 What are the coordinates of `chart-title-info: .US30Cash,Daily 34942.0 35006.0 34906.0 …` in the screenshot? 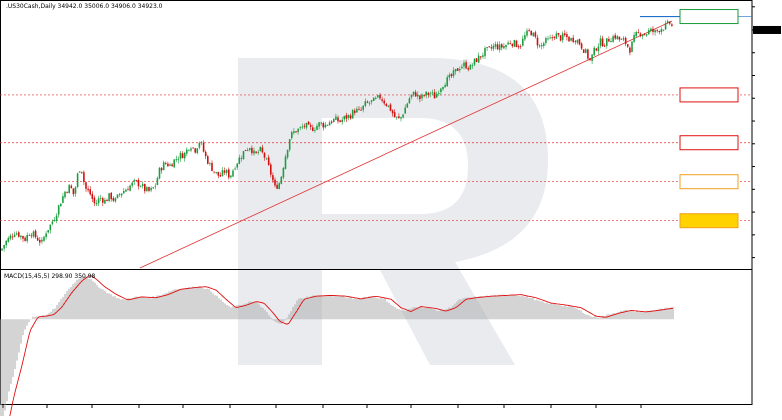 It's located at (84, 6).